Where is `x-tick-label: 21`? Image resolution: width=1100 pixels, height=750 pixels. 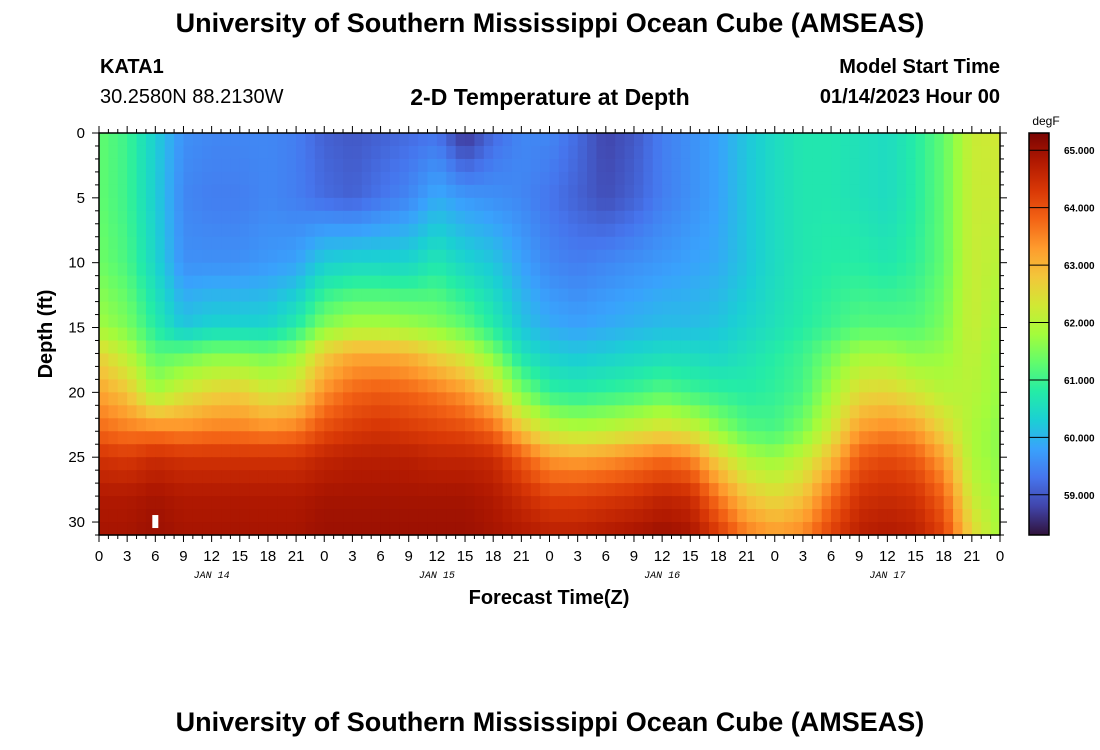 x-tick-label: 21 is located at coordinates (746, 556).